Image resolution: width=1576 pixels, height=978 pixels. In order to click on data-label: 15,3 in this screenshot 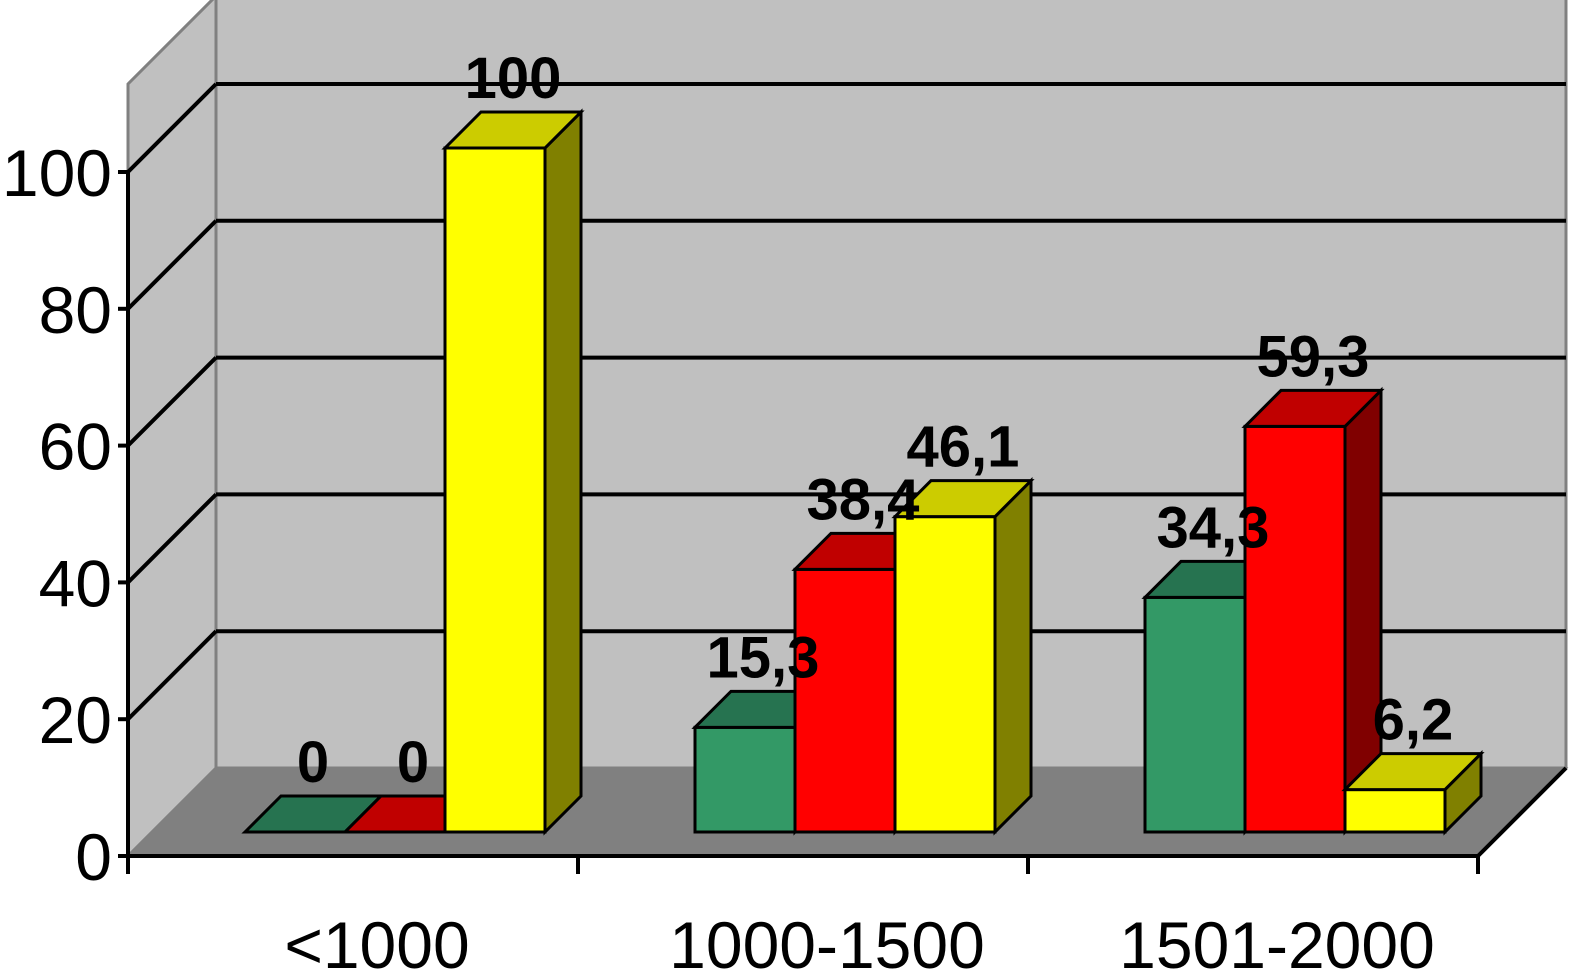, I will do `click(763, 657)`.